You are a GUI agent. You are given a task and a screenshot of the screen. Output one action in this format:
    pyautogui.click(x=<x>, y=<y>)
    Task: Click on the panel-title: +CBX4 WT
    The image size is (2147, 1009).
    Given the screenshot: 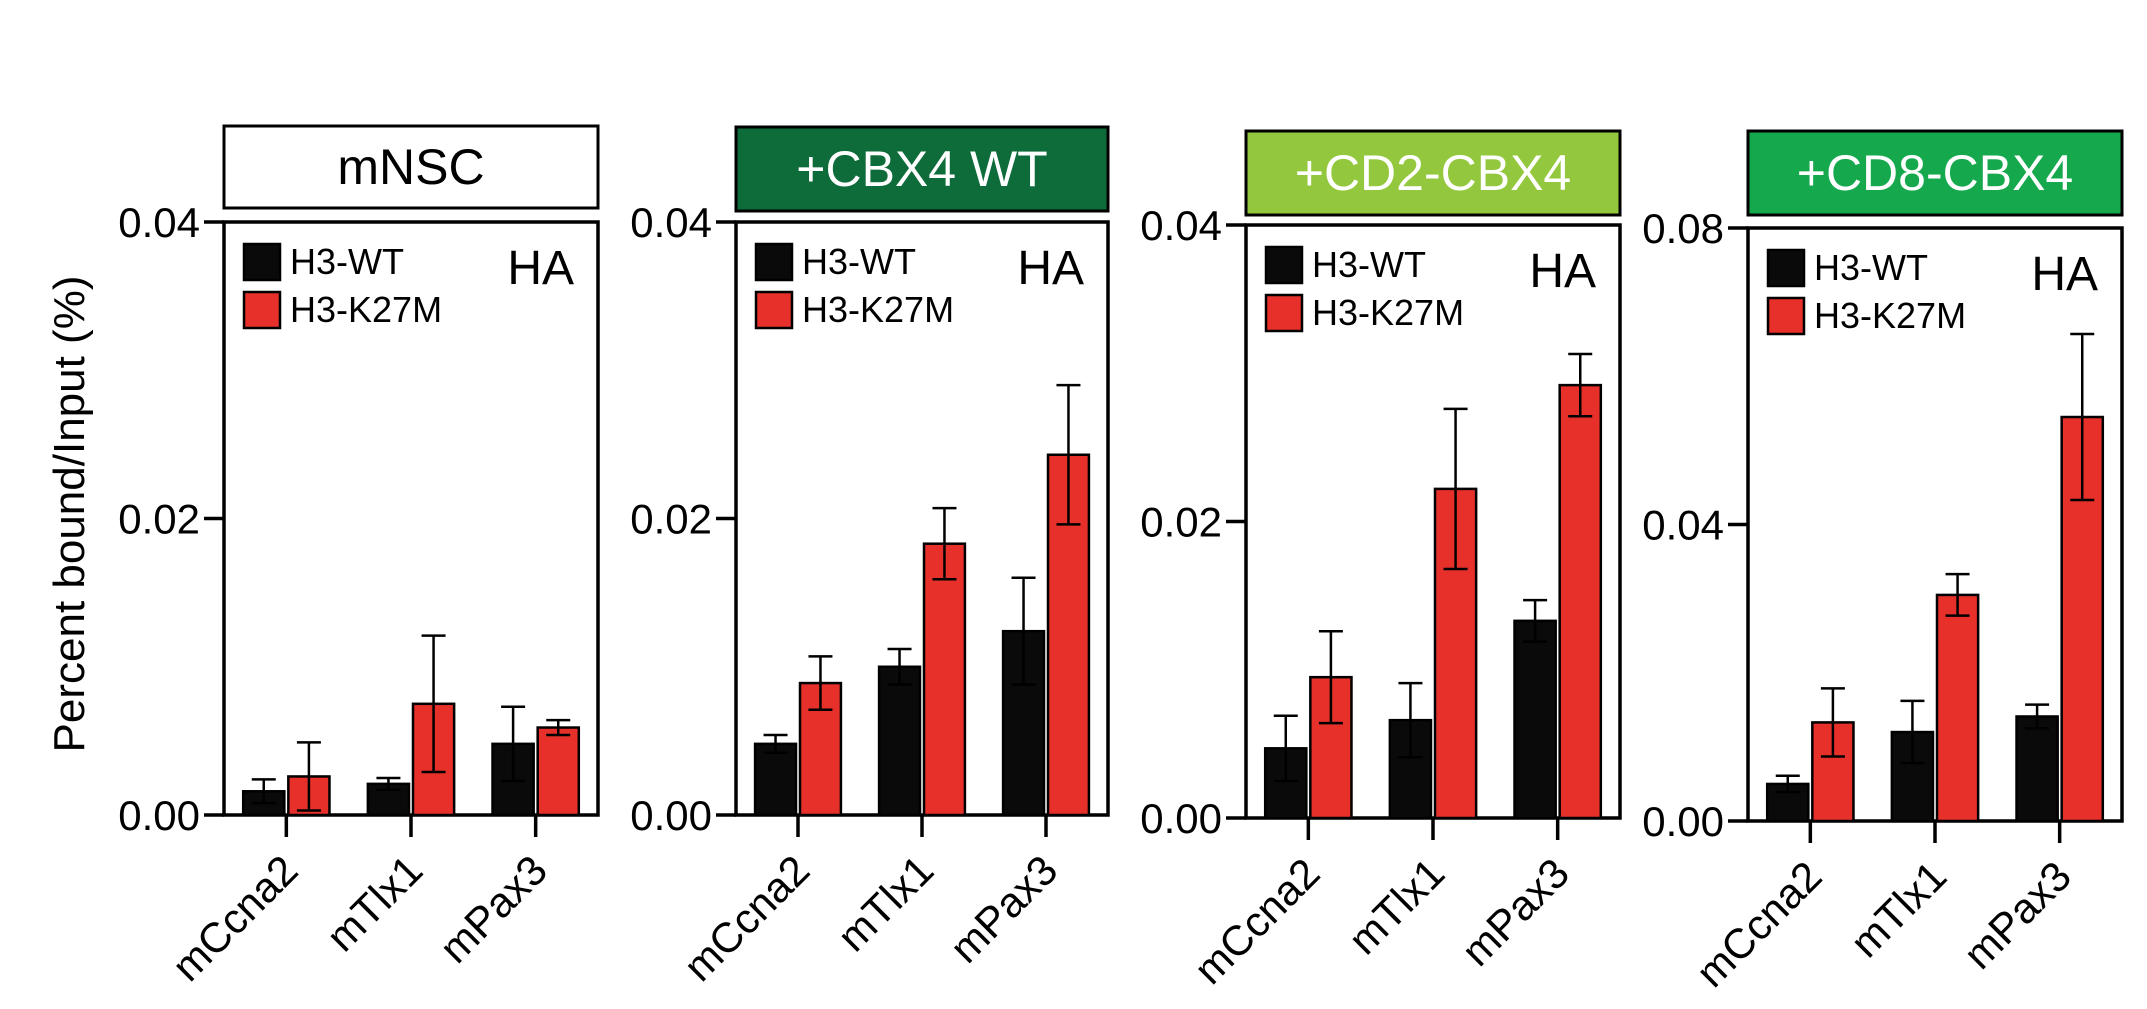 What is the action you would take?
    pyautogui.click(x=921, y=169)
    